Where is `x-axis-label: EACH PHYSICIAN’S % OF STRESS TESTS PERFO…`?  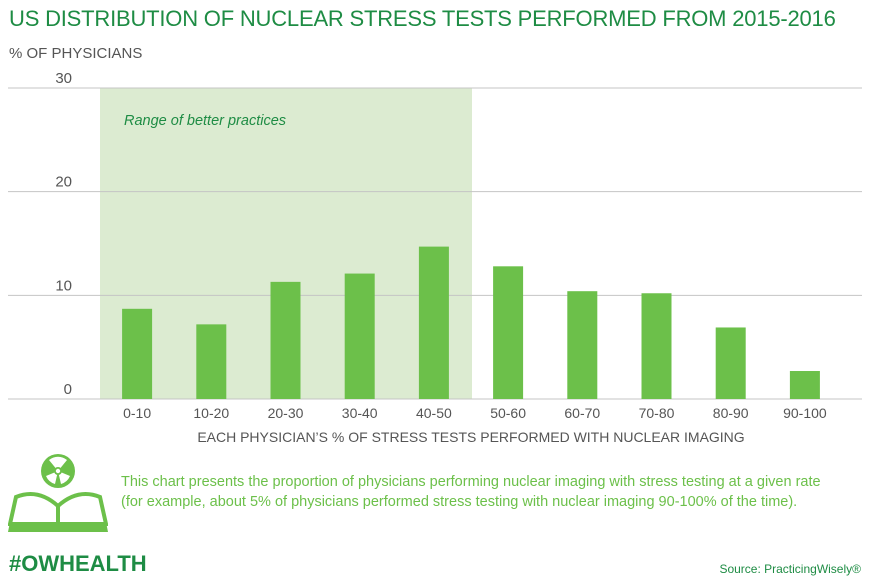 x-axis-label: EACH PHYSICIAN’S % OF STRESS TESTS PERFO… is located at coordinates (471, 437).